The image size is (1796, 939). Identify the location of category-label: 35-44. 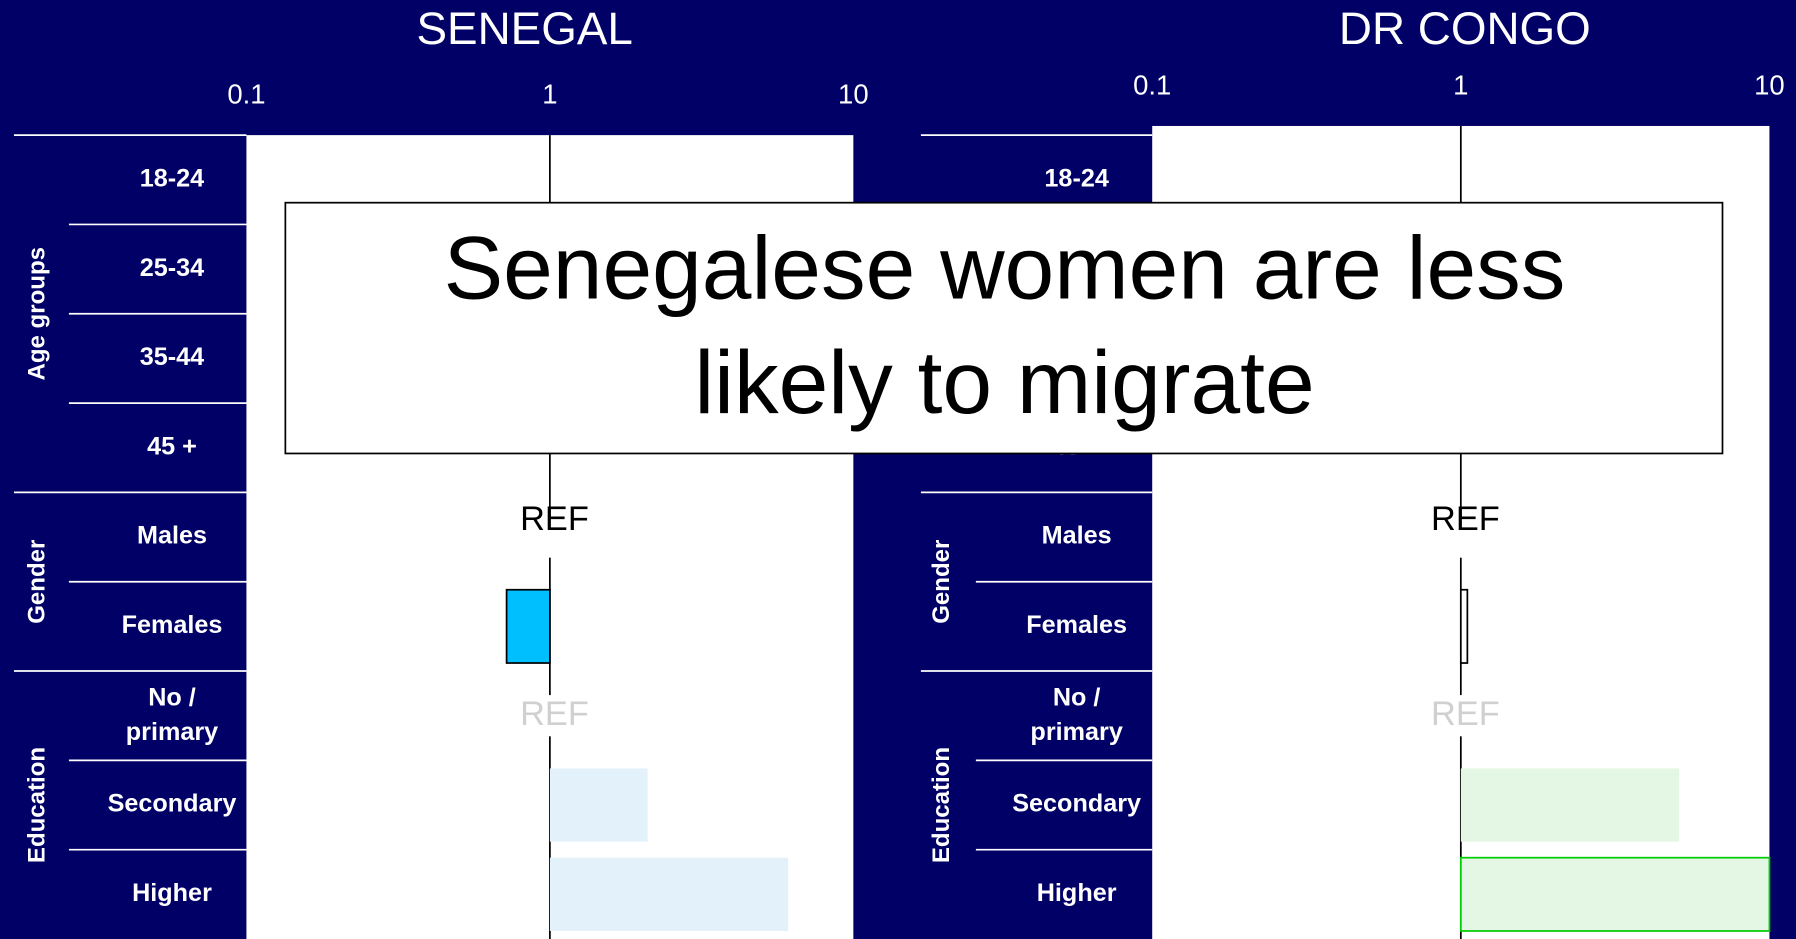
(172, 357).